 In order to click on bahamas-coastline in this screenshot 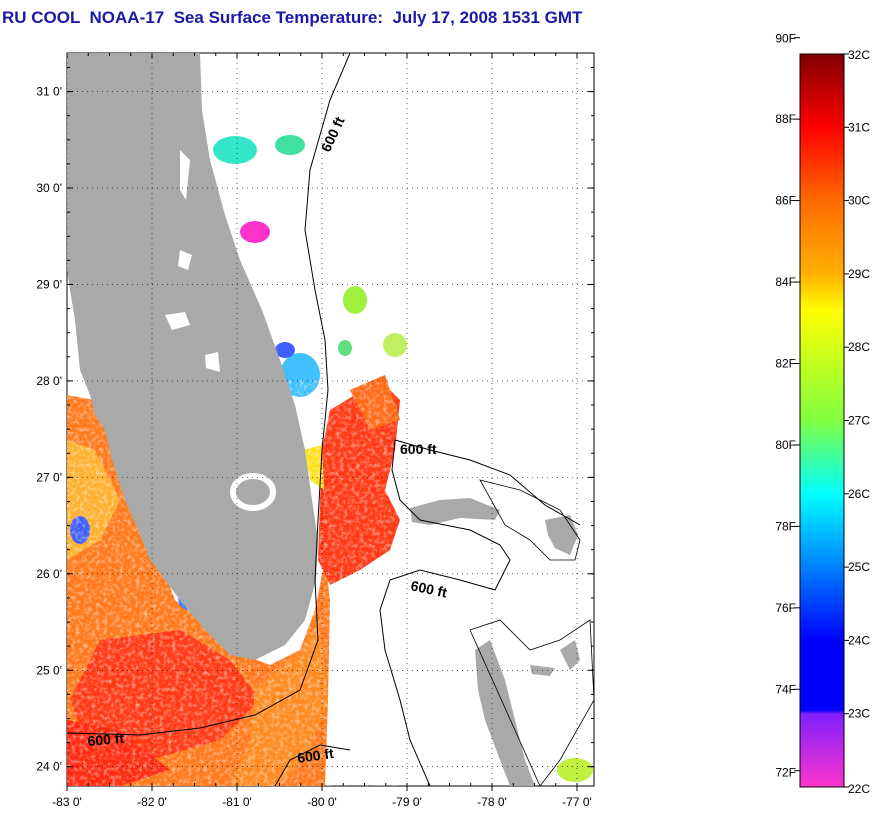, I will do `click(531, 632)`.